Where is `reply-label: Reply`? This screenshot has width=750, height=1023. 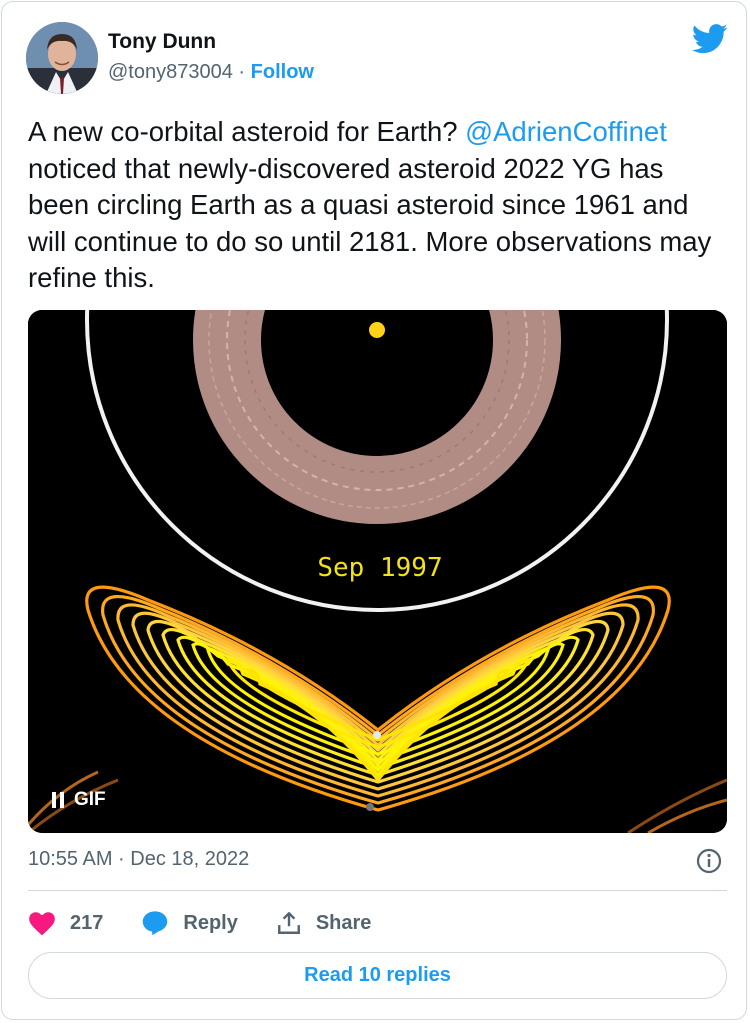 reply-label: Reply is located at coordinates (210, 922).